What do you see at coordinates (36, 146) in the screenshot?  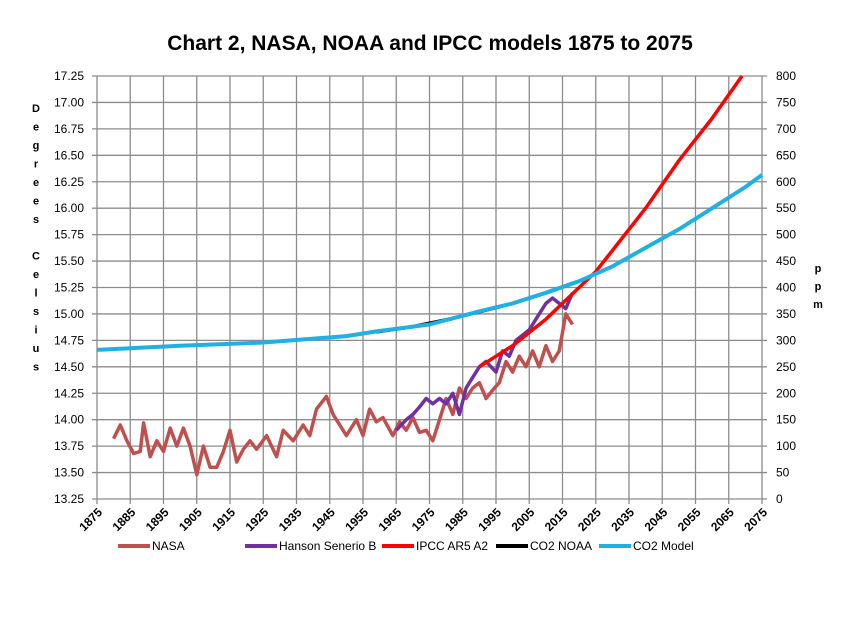 I see `y-axis-label-letter: g` at bounding box center [36, 146].